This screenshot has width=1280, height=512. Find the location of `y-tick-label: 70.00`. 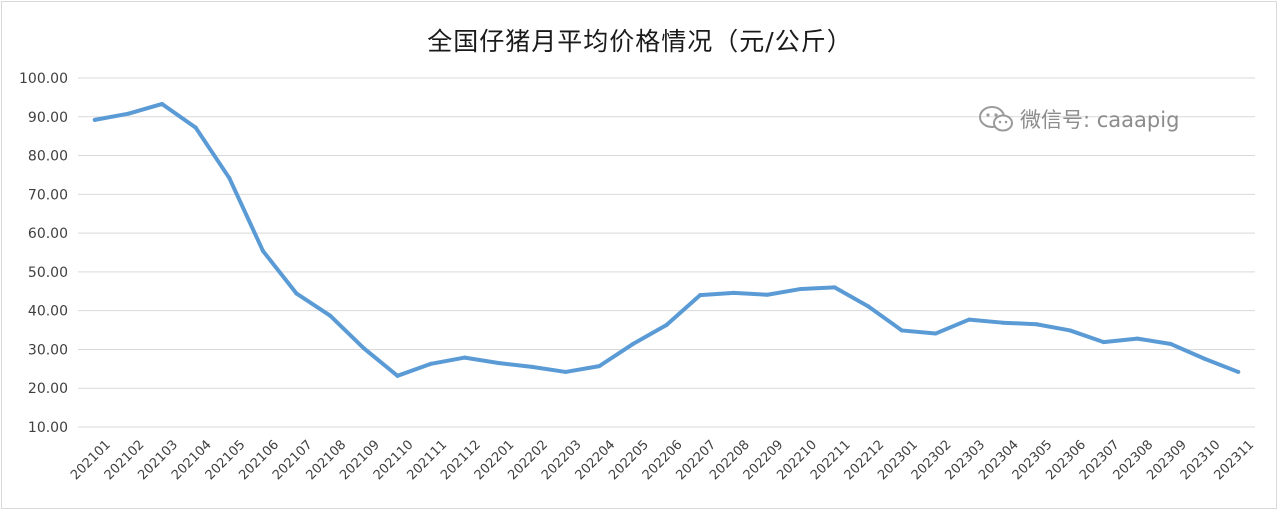

y-tick-label: 70.00 is located at coordinates (48, 195).